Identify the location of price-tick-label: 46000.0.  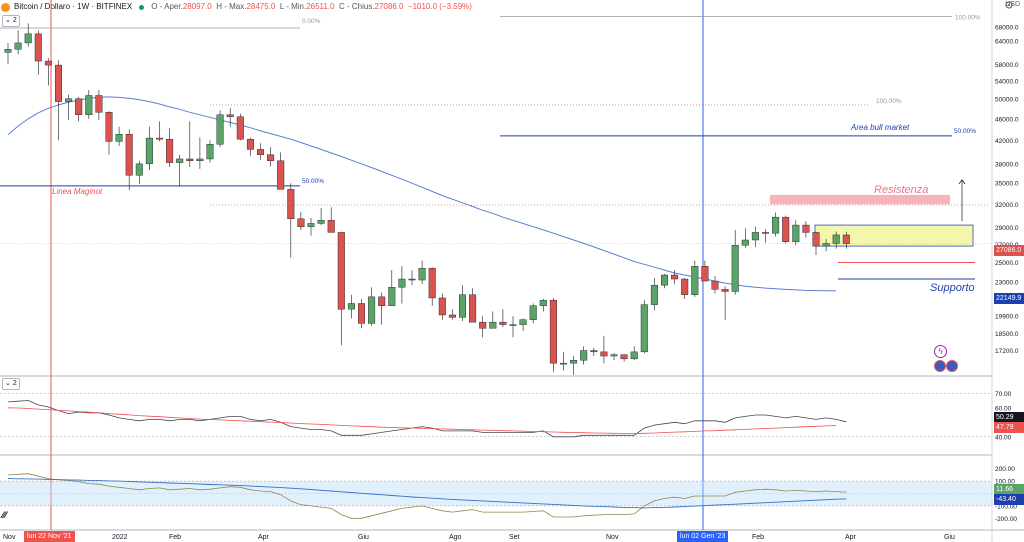
(1007, 119).